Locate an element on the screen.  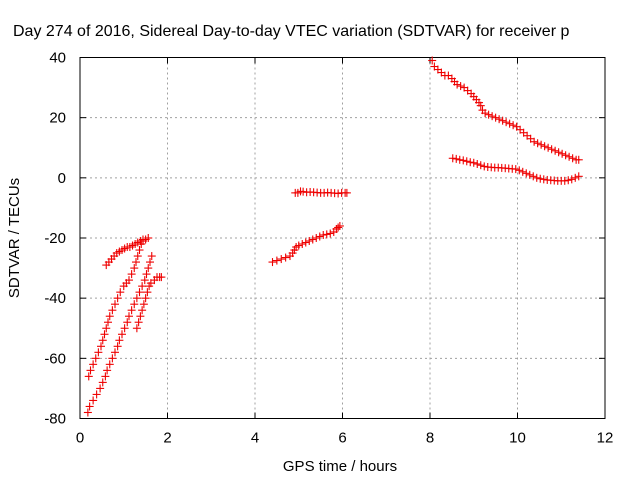
x-tick-label: 4 is located at coordinates (255, 438).